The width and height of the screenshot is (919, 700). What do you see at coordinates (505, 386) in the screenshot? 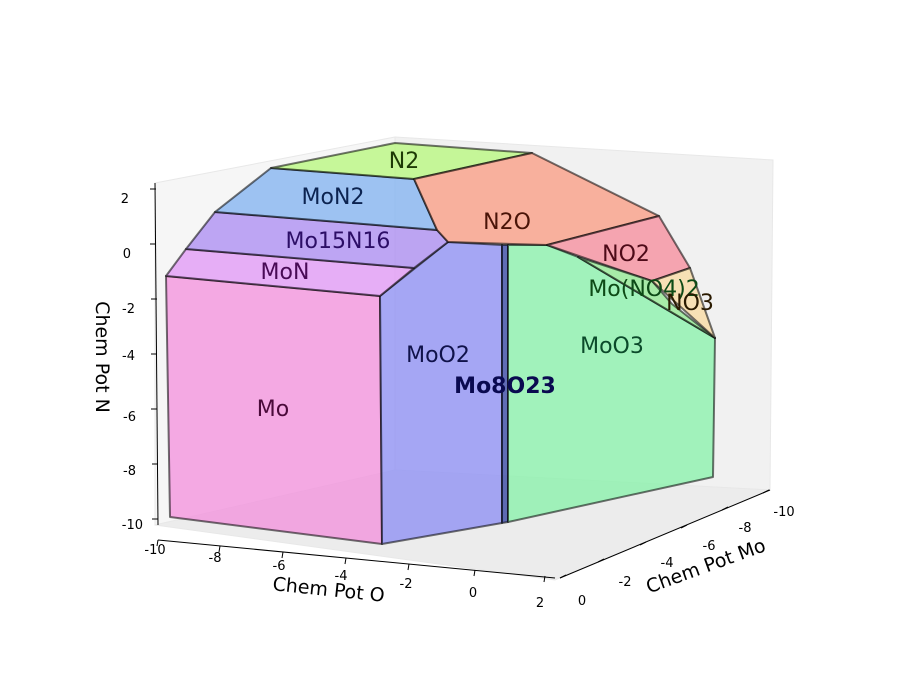
I see `label-mo8o23: Mo8O23` at bounding box center [505, 386].